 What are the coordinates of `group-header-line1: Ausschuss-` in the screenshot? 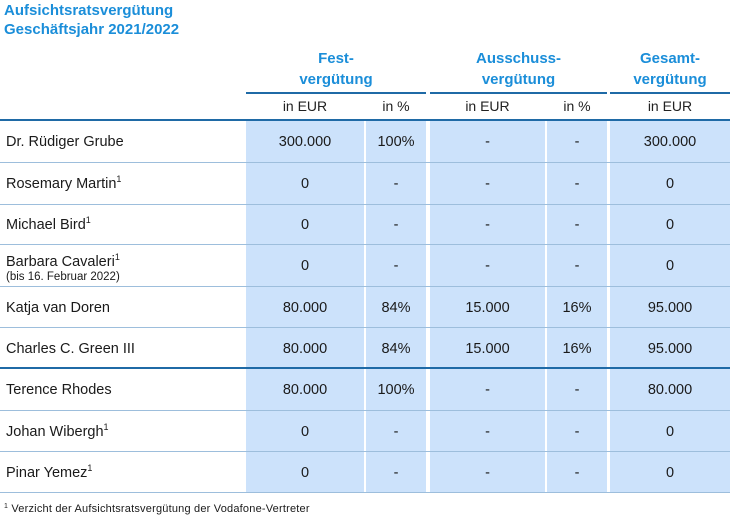 It's located at (518, 58).